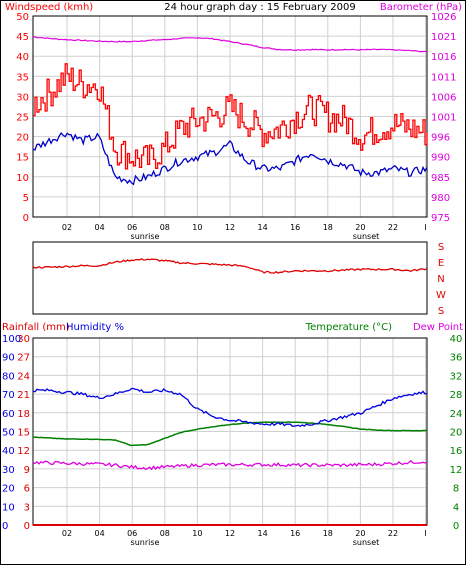 This screenshot has width=467, height=566. What do you see at coordinates (440, 138) in the screenshot?
I see `barometer-y-tick-label: 996` at bounding box center [440, 138].